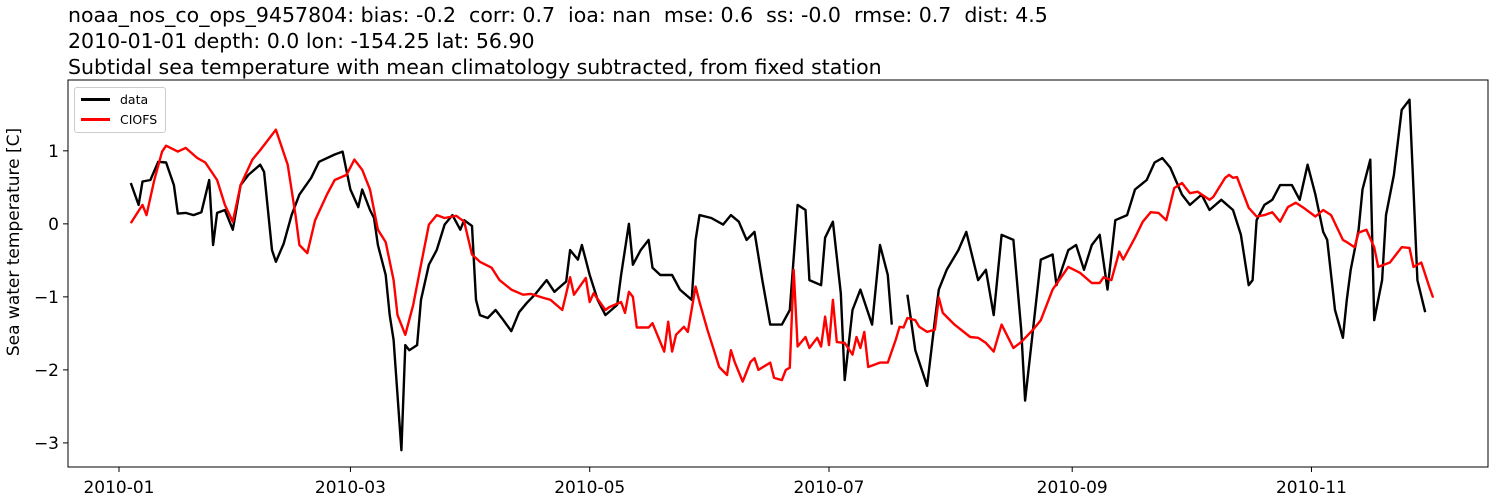 The width and height of the screenshot is (1500, 500). Describe the element at coordinates (1072, 488) in the screenshot. I see `x-tick-label: 2010-09` at that location.